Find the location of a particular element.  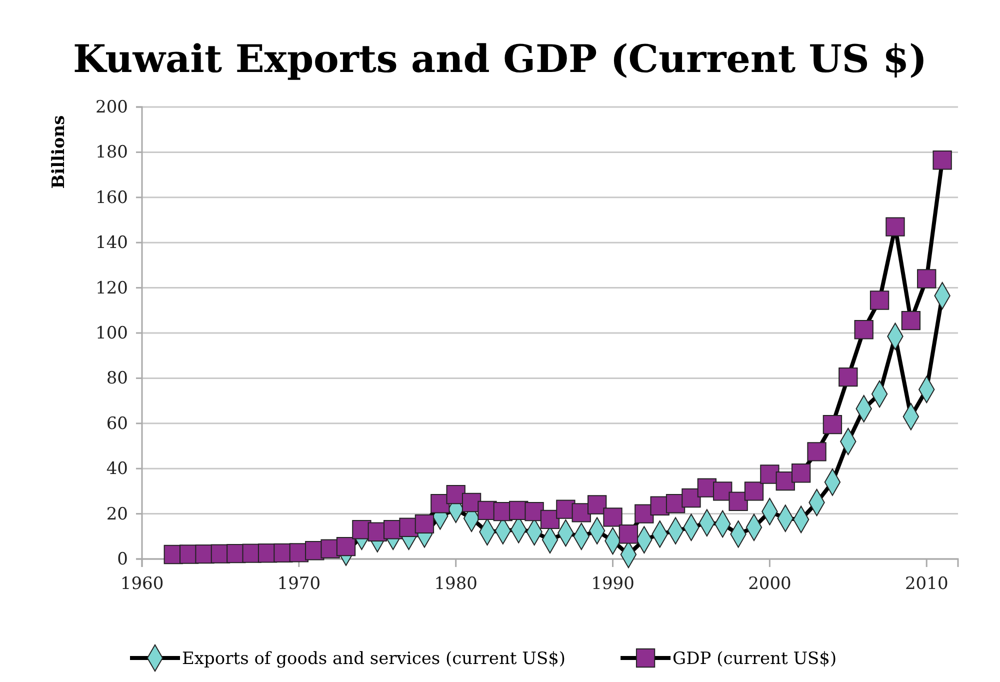

x-tick-label: 2000 is located at coordinates (770, 584).